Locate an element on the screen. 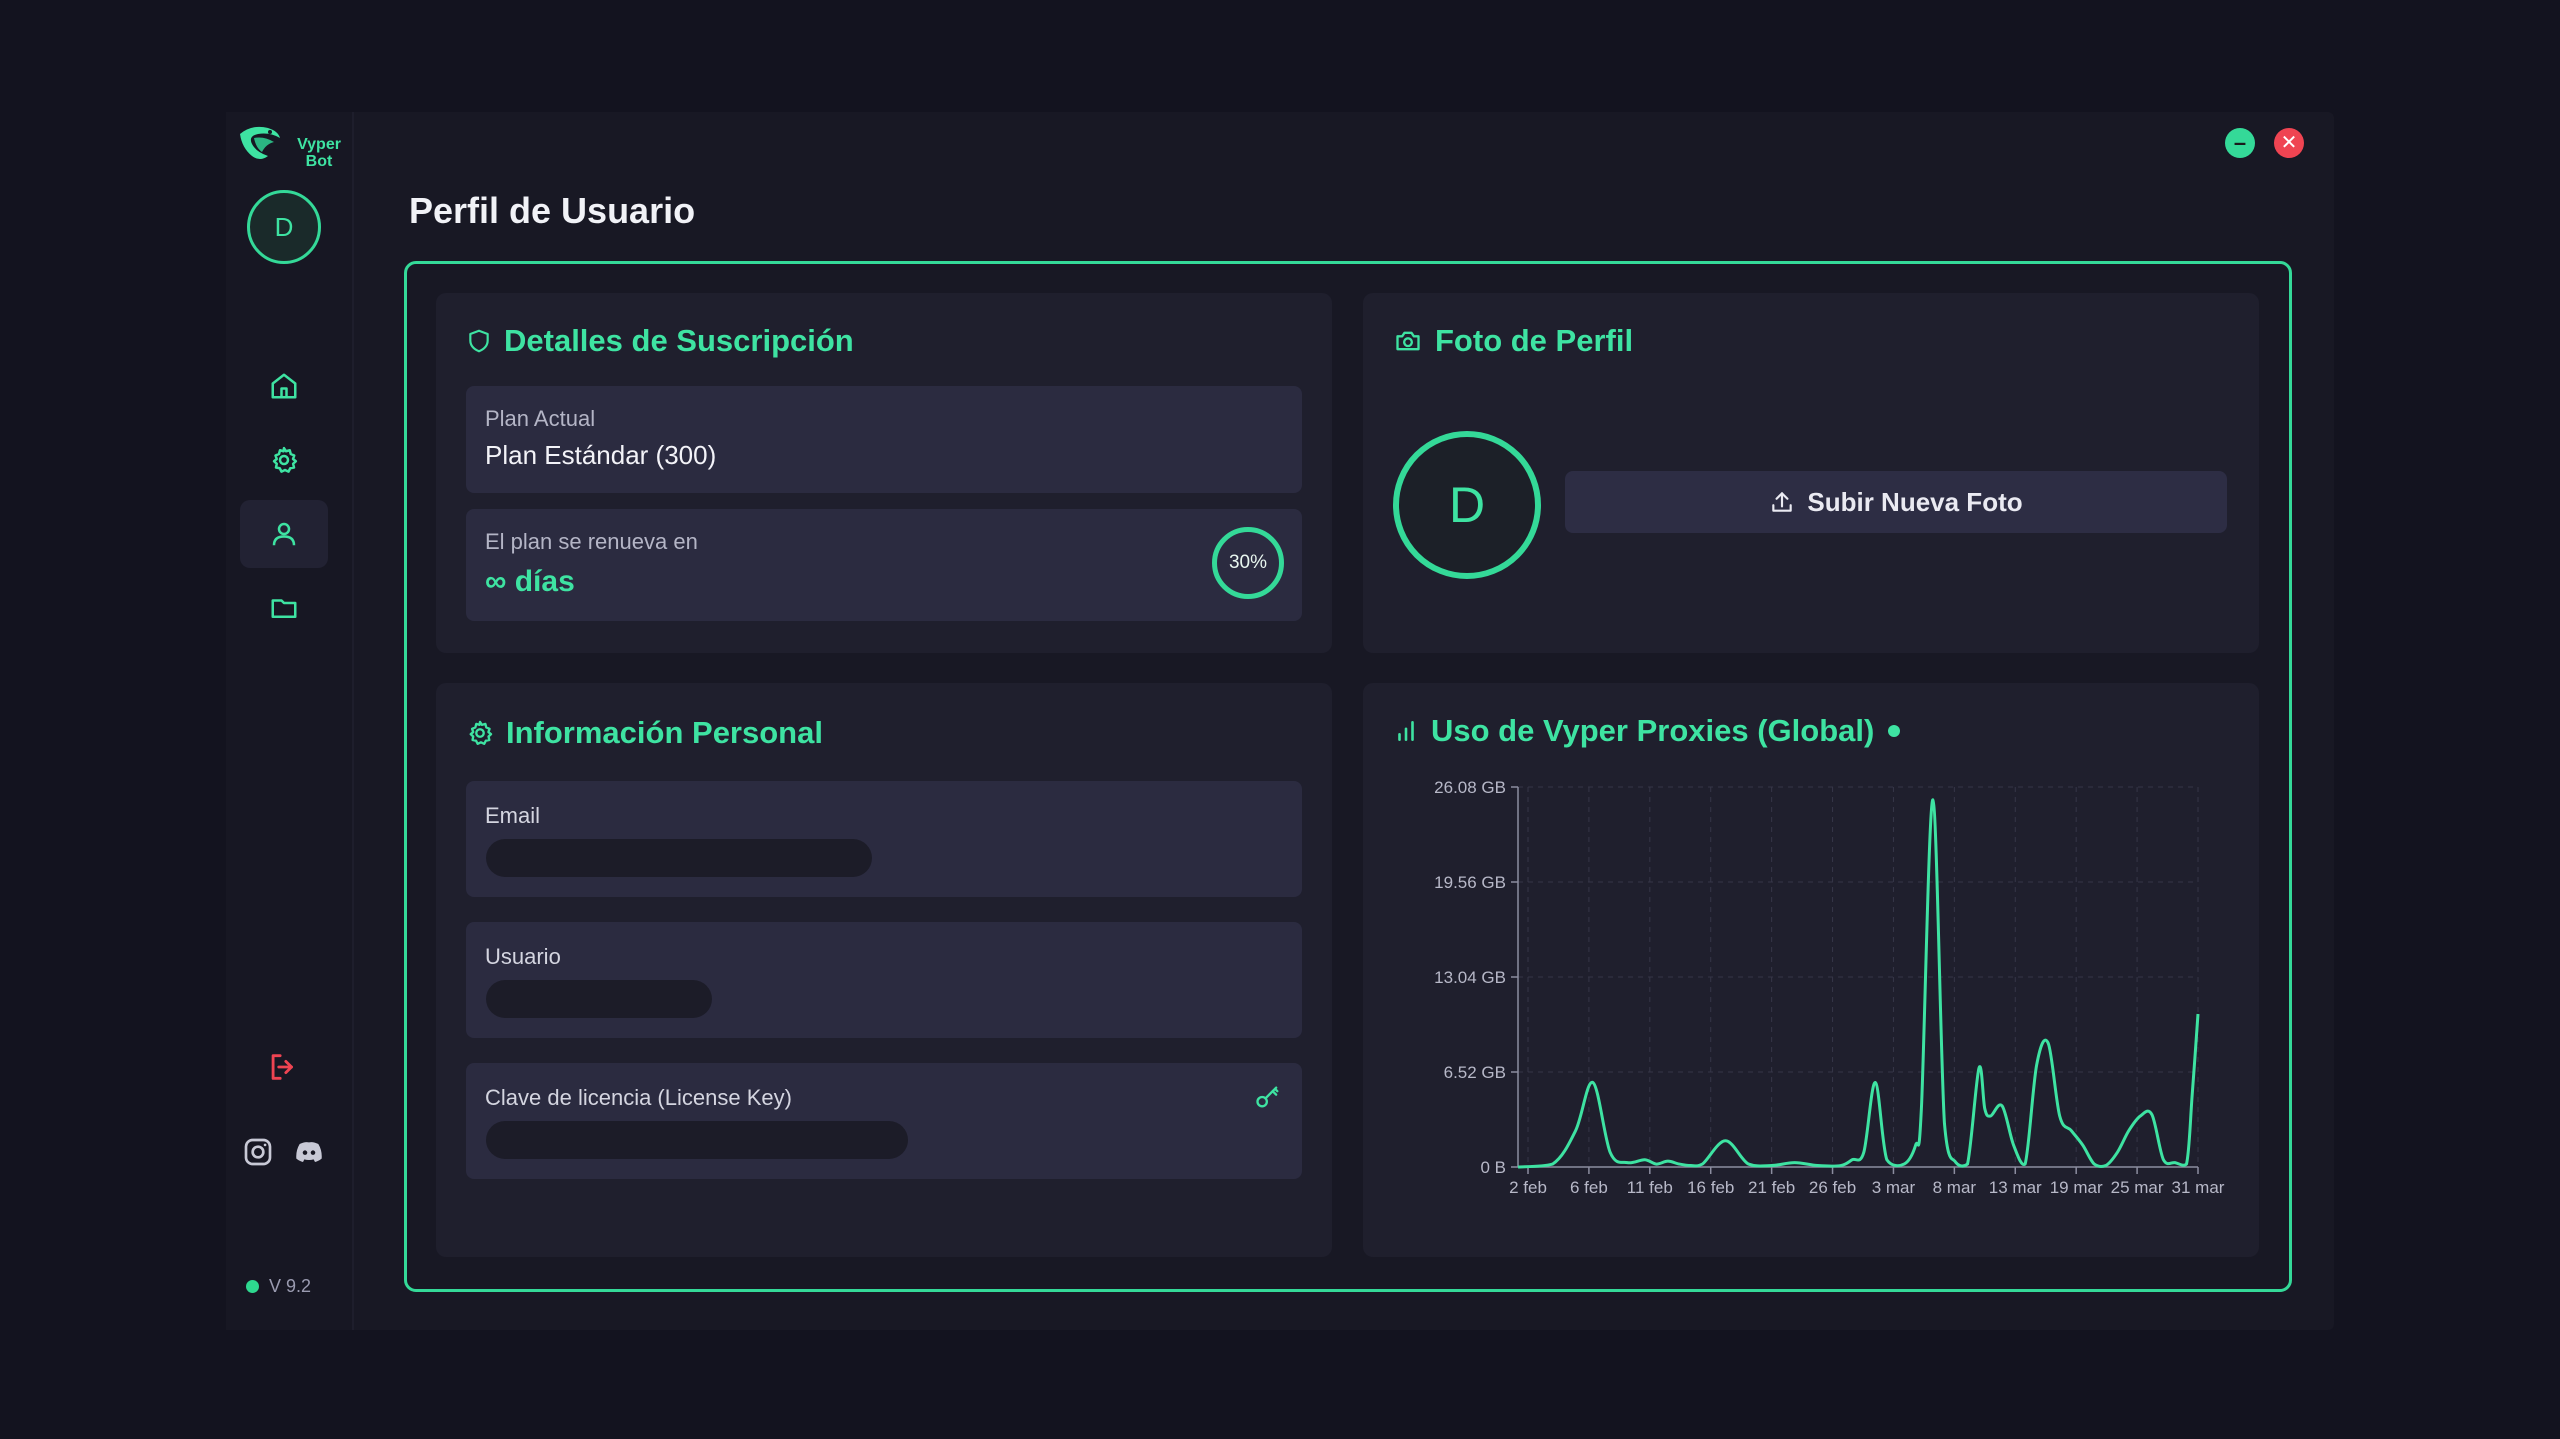  home-icon is located at coordinates (284, 386).